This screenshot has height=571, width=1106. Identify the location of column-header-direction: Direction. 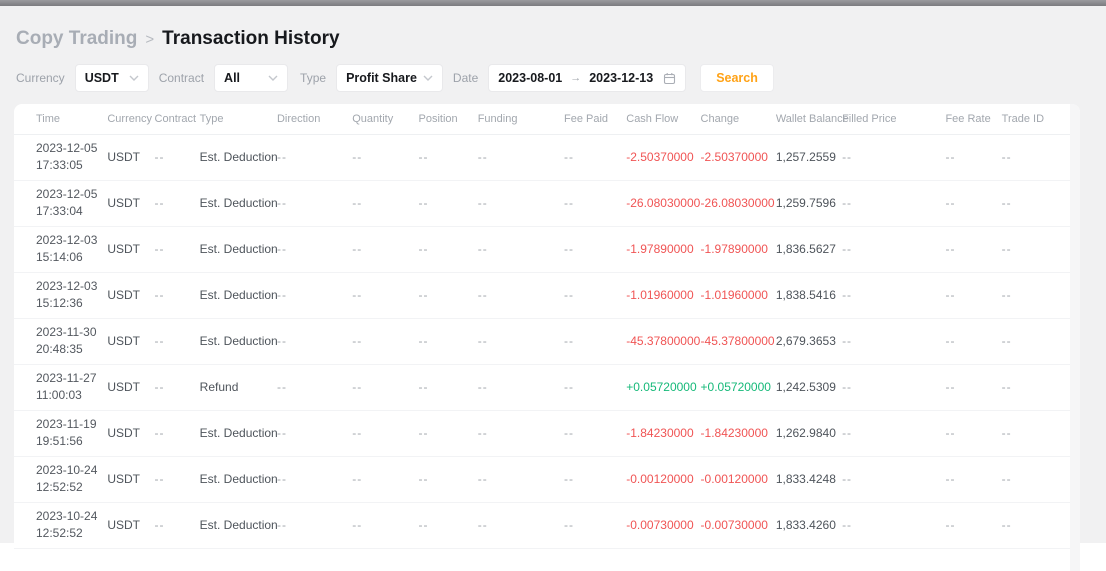
(314, 119).